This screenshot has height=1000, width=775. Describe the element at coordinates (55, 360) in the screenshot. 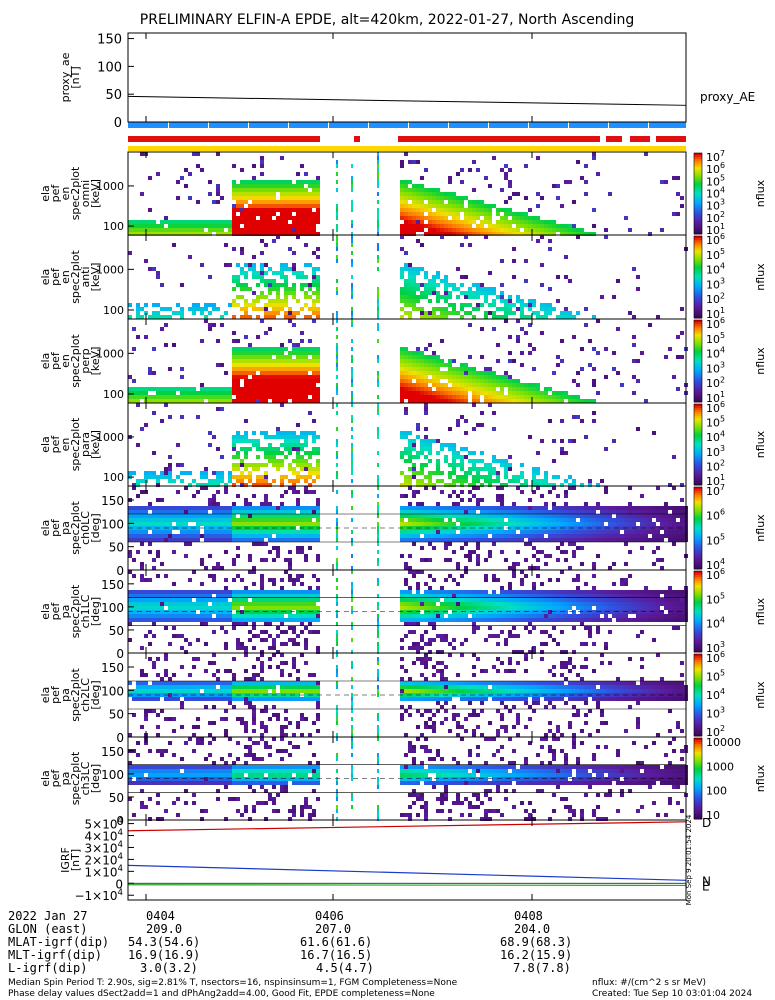

I see `y-axis-label: pef` at that location.